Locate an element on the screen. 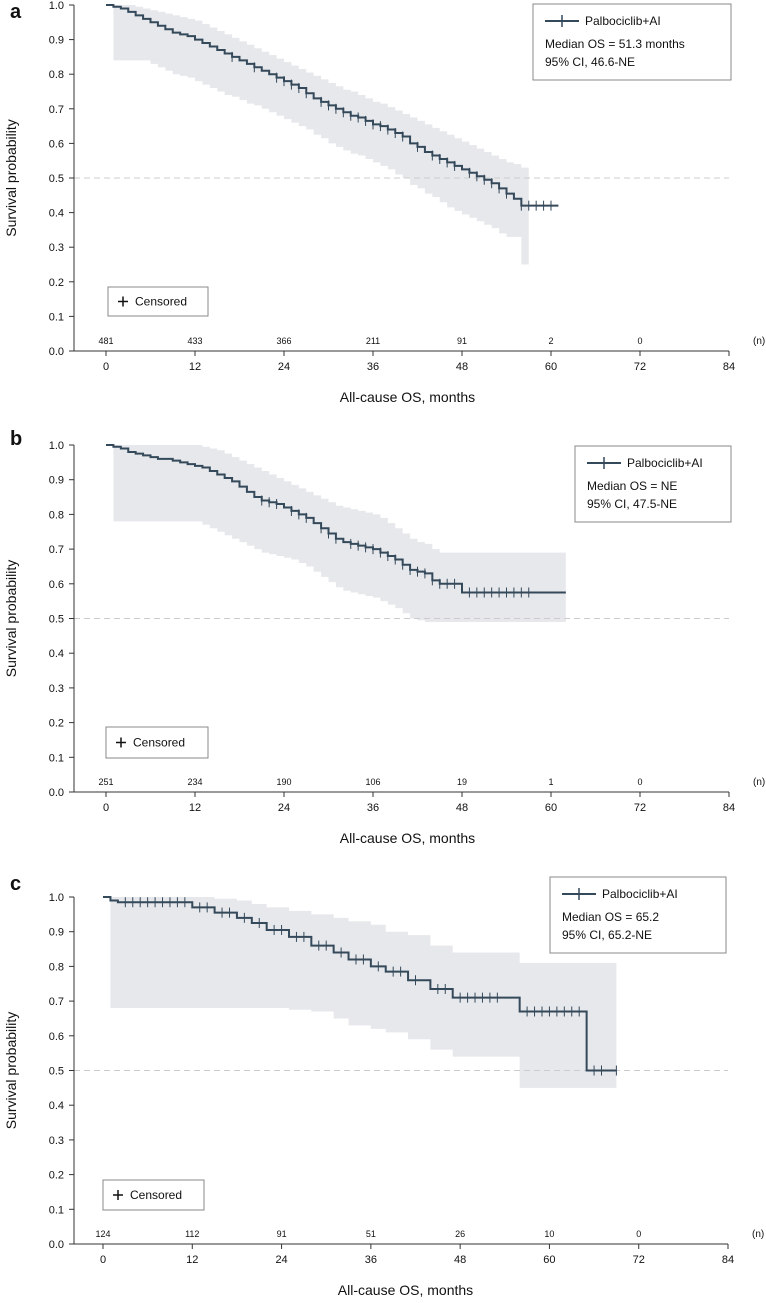  at-risk-count: 433 is located at coordinates (194, 341).